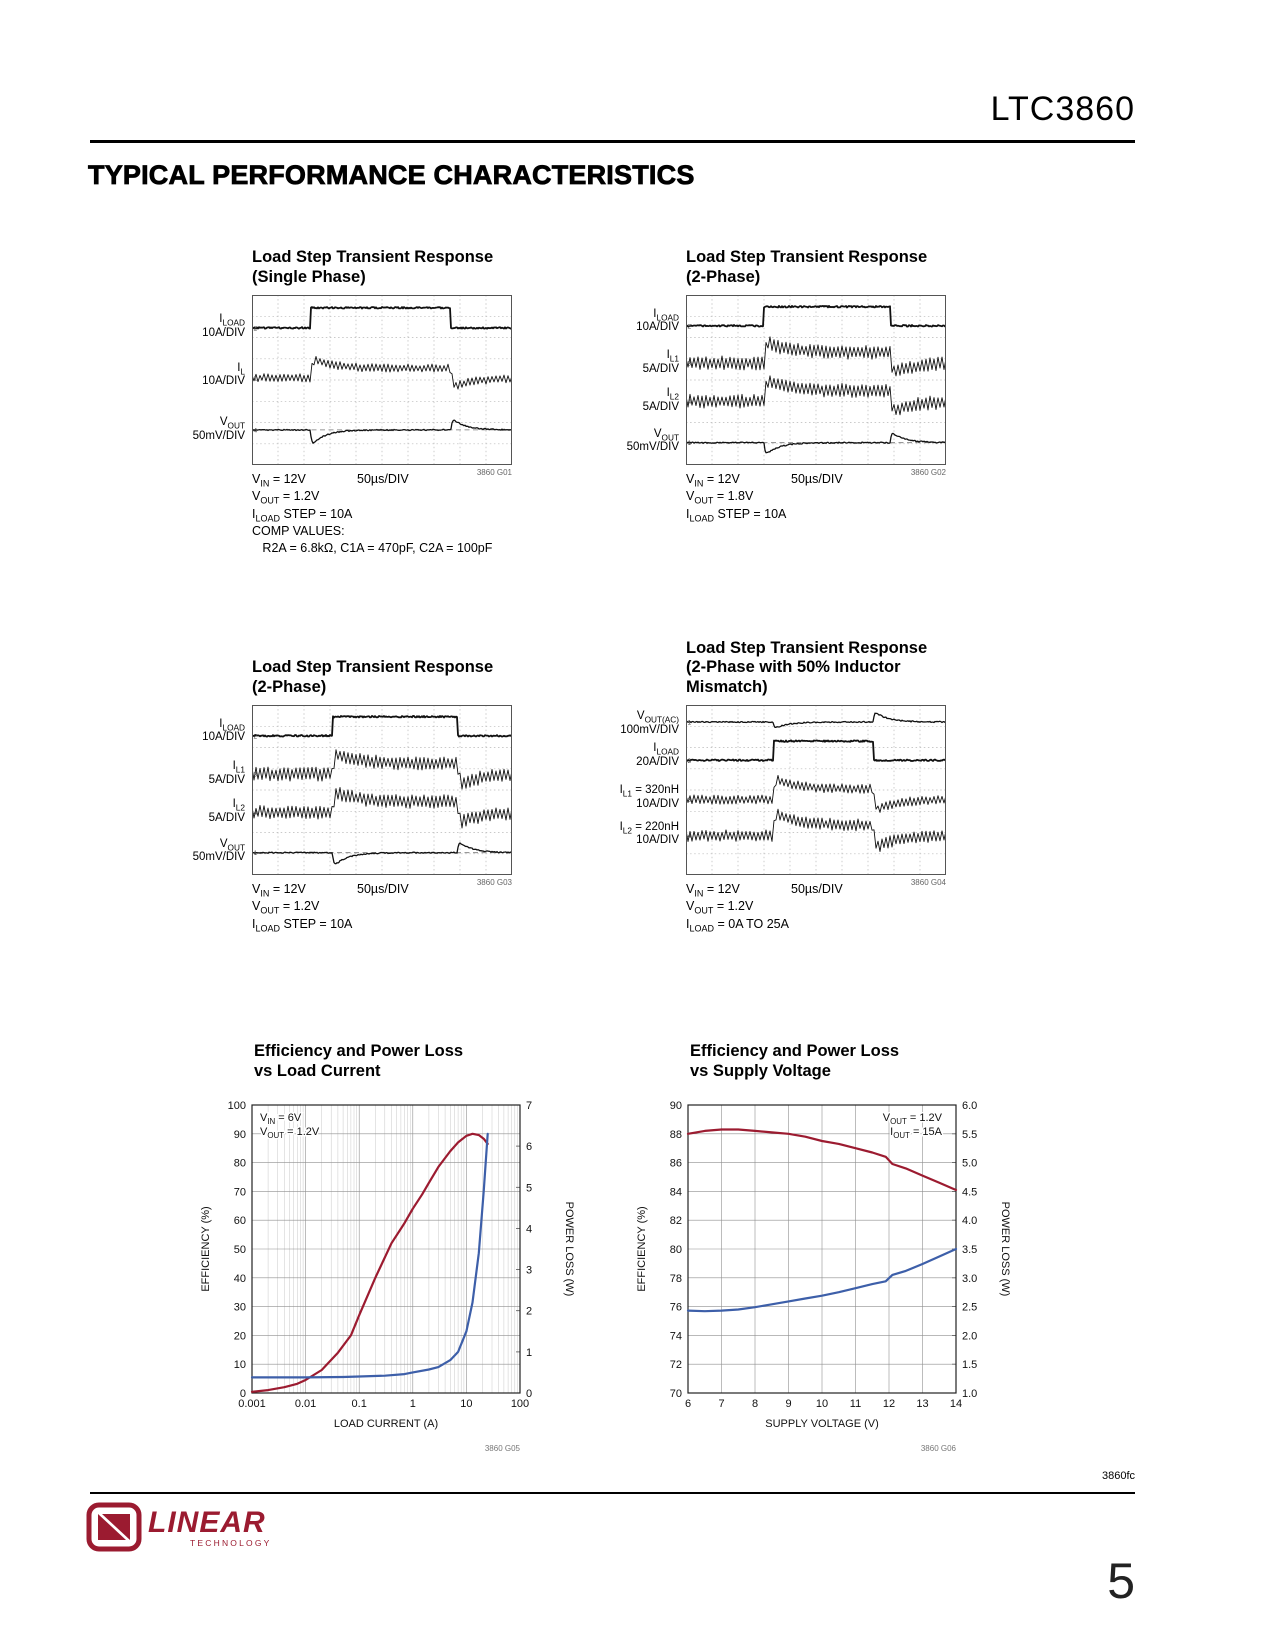  Describe the element at coordinates (969, 1192) in the screenshot. I see `svg-text: 4.5` at that location.